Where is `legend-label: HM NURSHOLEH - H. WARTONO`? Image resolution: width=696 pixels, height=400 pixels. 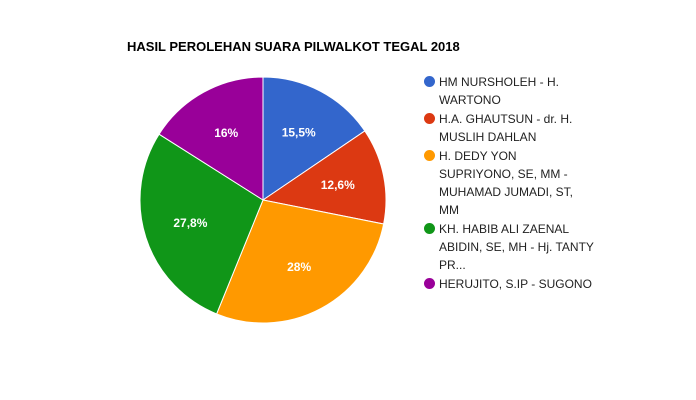 legend-label: HM NURSHOLEH - H. WARTONO is located at coordinates (499, 91).